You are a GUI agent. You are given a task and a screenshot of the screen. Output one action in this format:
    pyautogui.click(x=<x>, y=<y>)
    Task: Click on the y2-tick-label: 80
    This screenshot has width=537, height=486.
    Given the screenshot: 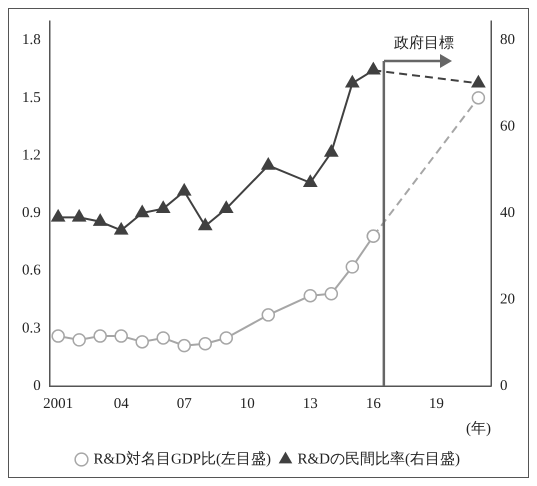 What is the action you would take?
    pyautogui.click(x=507, y=40)
    